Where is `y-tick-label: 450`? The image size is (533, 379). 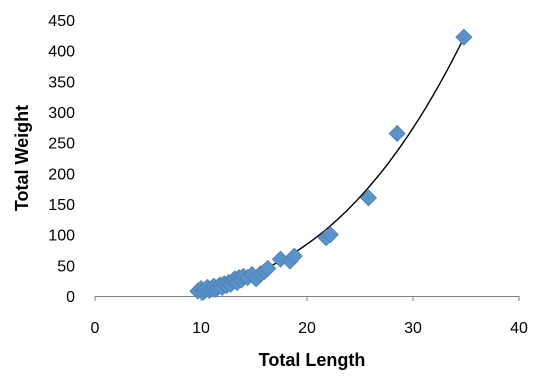 y-tick-label: 450 is located at coordinates (61, 21).